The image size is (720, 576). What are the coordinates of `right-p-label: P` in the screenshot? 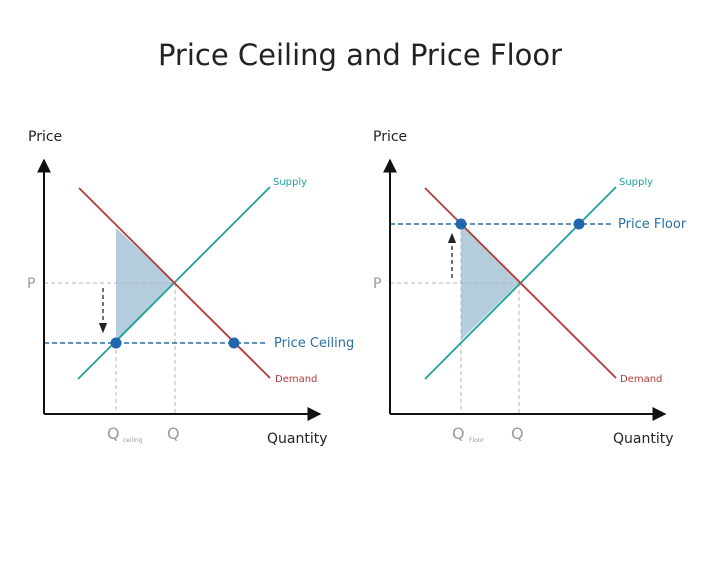 It's located at (377, 284).